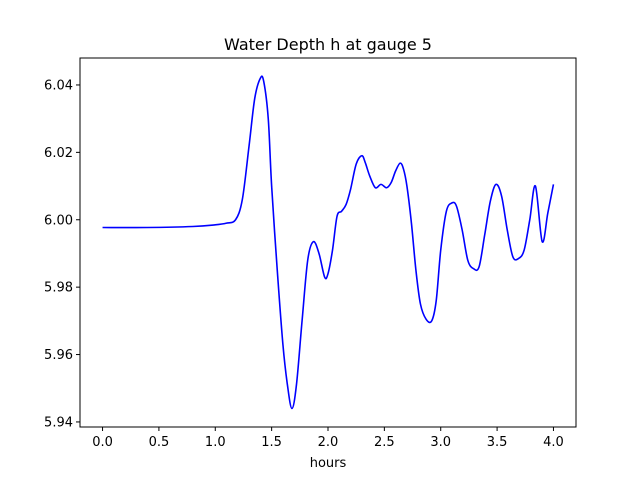  I want to click on y-tick-label: 6.02, so click(58, 153).